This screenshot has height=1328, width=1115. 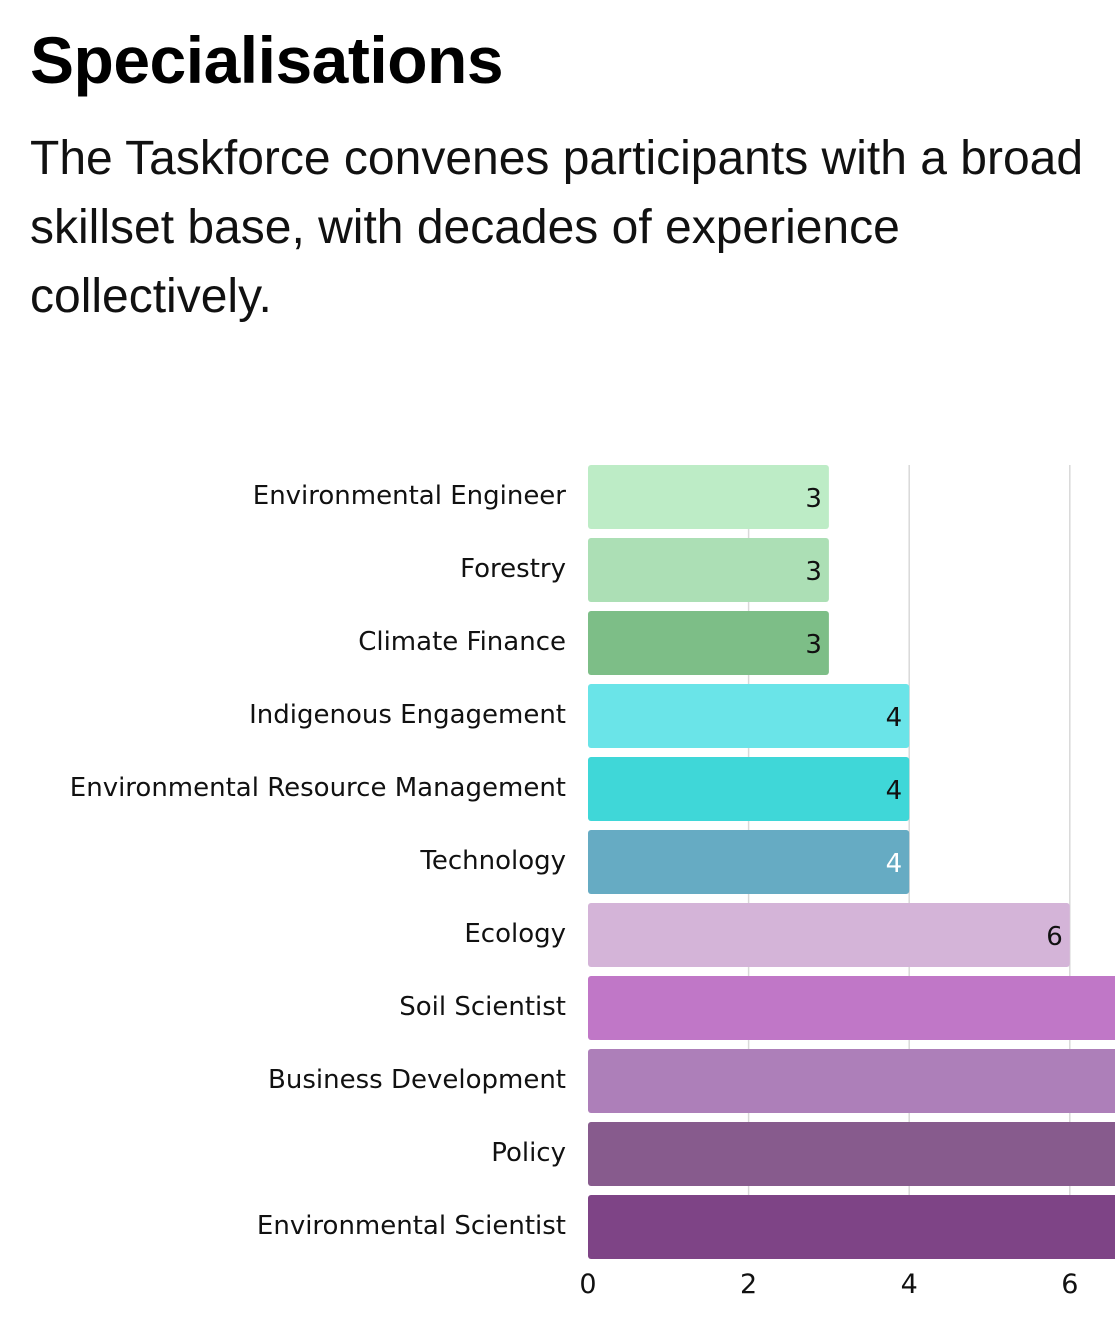 I want to click on value-axis: 024681012, so click(x=828, y=1284).